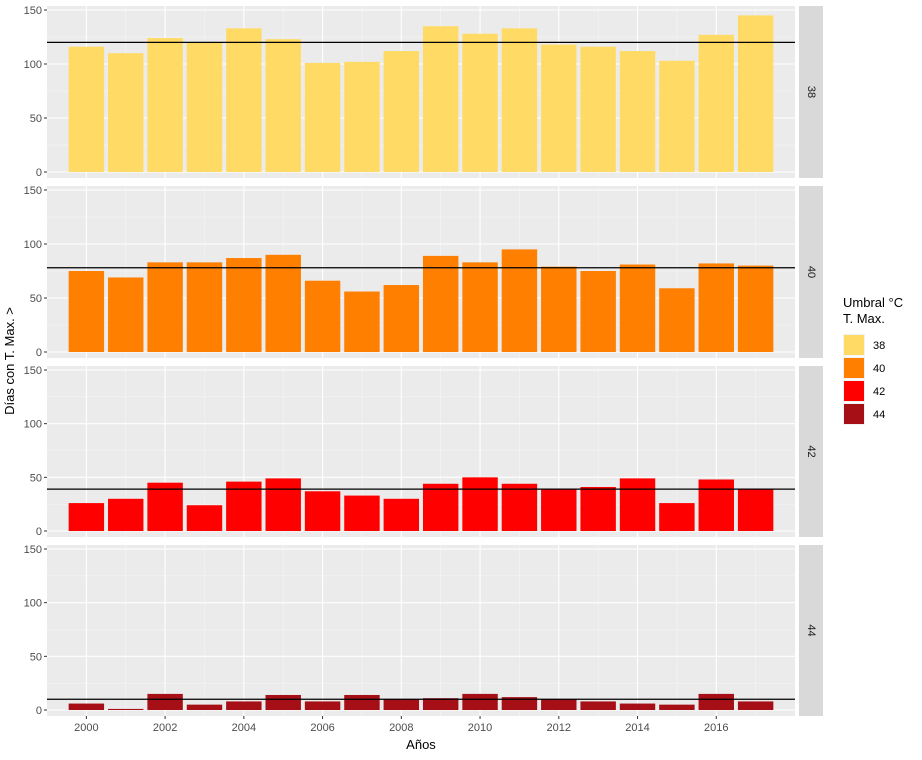  What do you see at coordinates (637, 728) in the screenshot?
I see `x-tick-label: 2014` at bounding box center [637, 728].